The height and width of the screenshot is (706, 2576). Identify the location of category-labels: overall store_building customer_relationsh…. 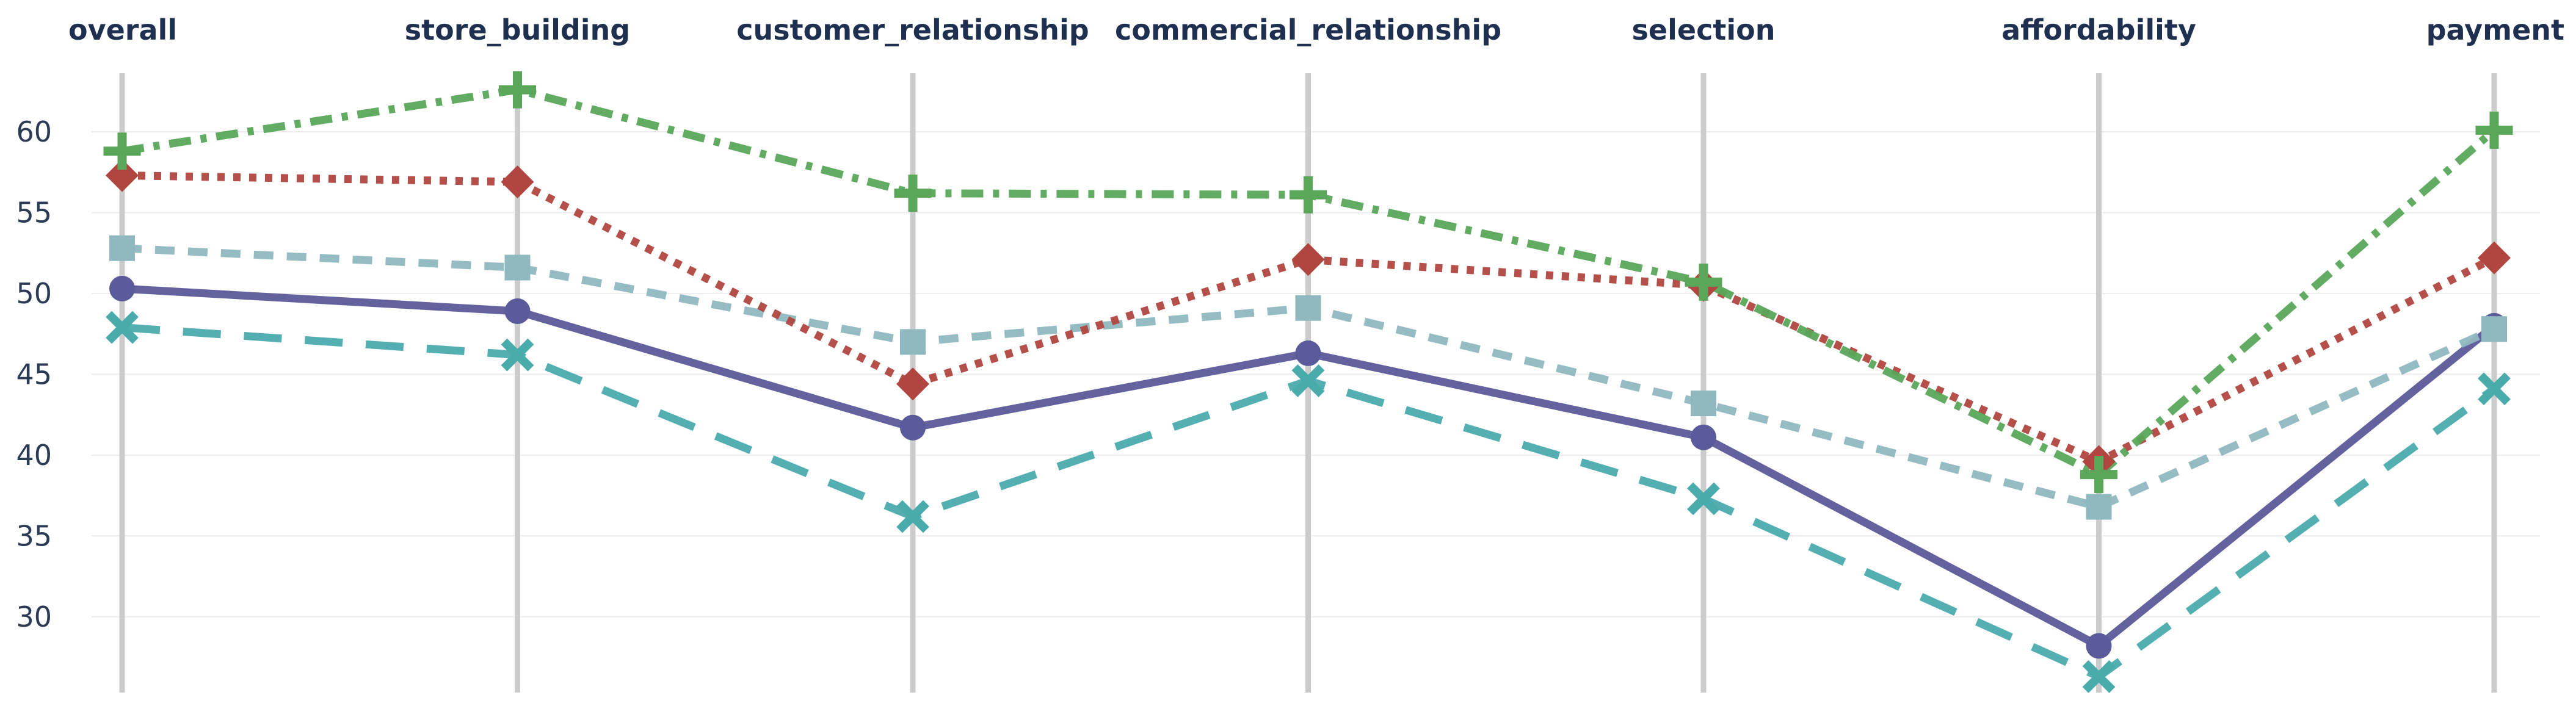
(1316, 29).